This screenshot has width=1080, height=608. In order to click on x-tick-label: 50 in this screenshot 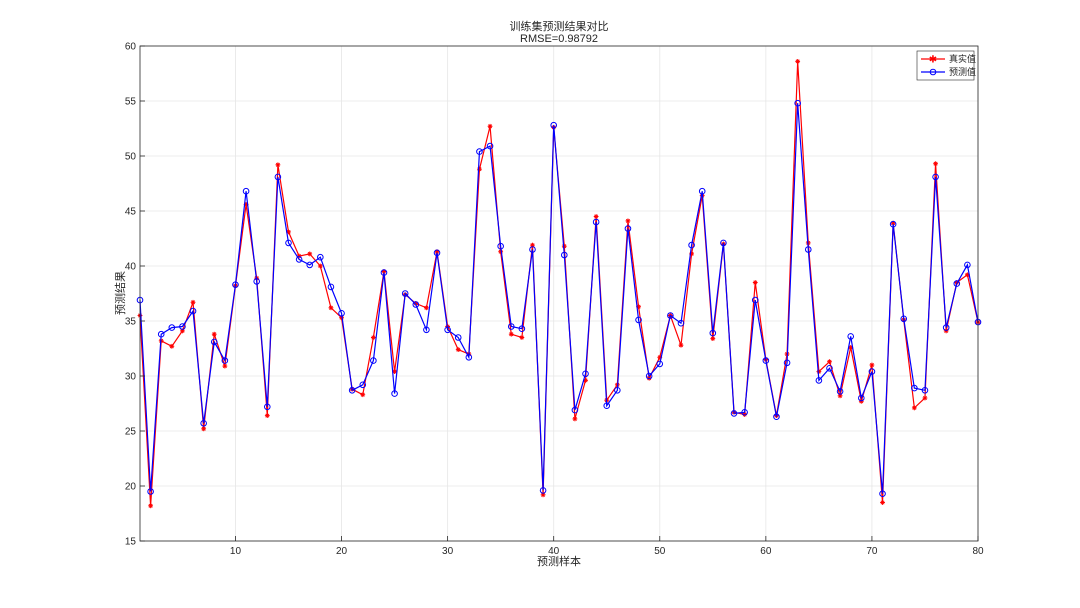, I will do `click(660, 551)`.